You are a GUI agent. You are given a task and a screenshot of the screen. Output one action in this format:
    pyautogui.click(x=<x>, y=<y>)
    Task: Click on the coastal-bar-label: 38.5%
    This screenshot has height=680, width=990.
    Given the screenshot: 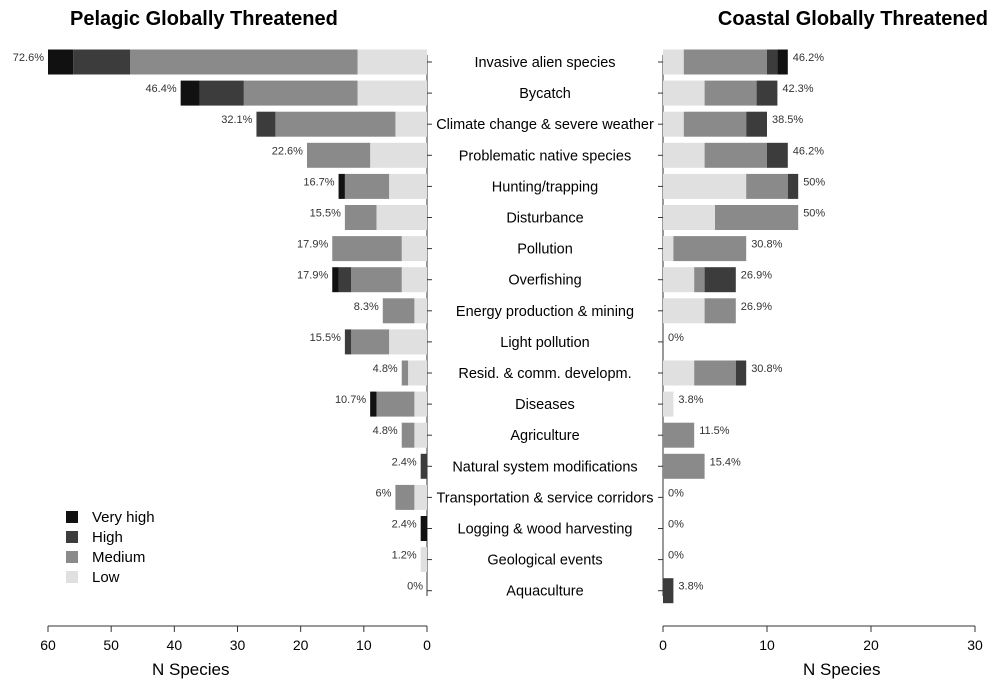 What is the action you would take?
    pyautogui.click(x=787, y=120)
    